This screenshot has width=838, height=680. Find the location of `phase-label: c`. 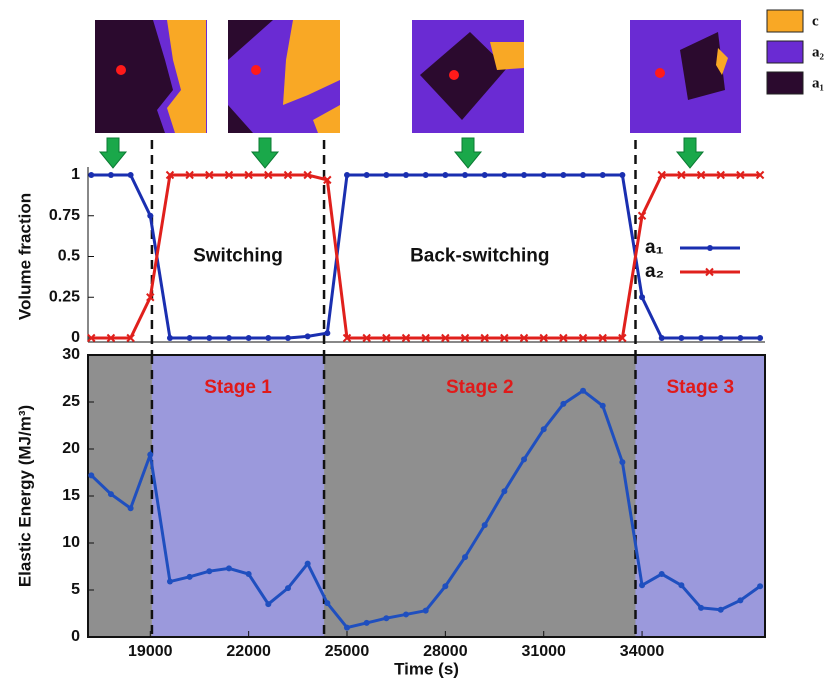

phase-label: c is located at coordinates (815, 21).